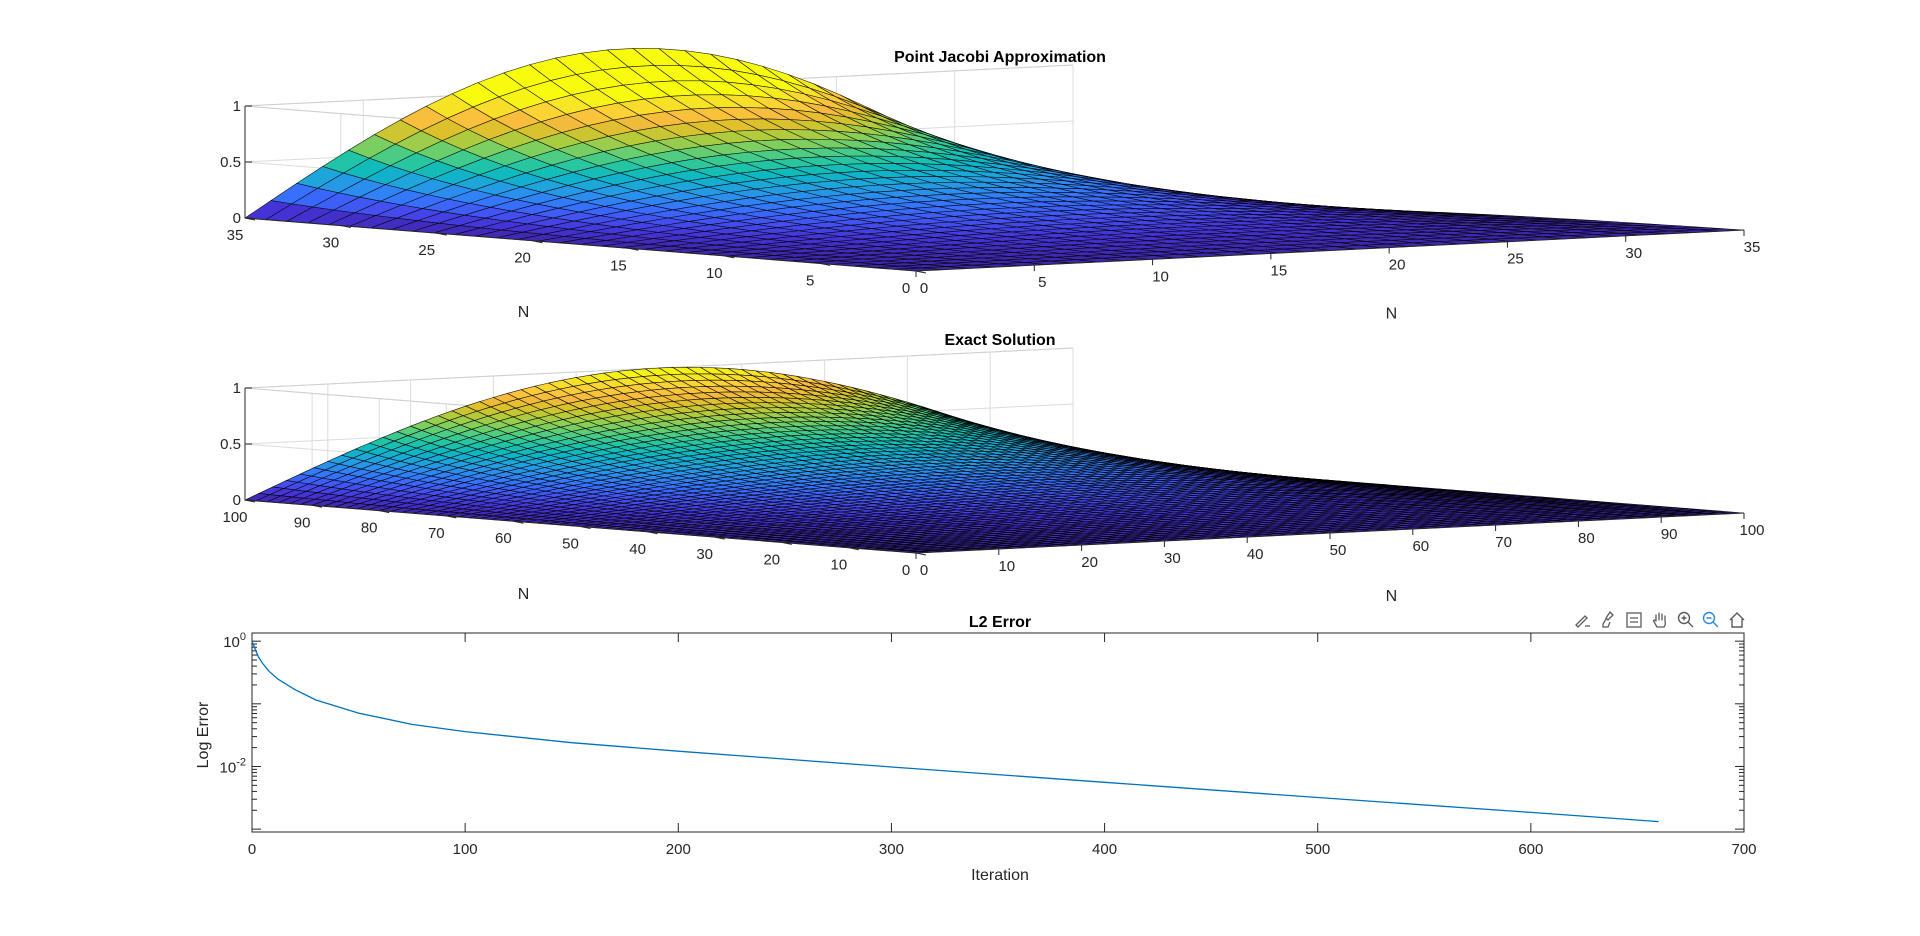  What do you see at coordinates (302, 522) in the screenshot?
I see `y-tick-label: 90` at bounding box center [302, 522].